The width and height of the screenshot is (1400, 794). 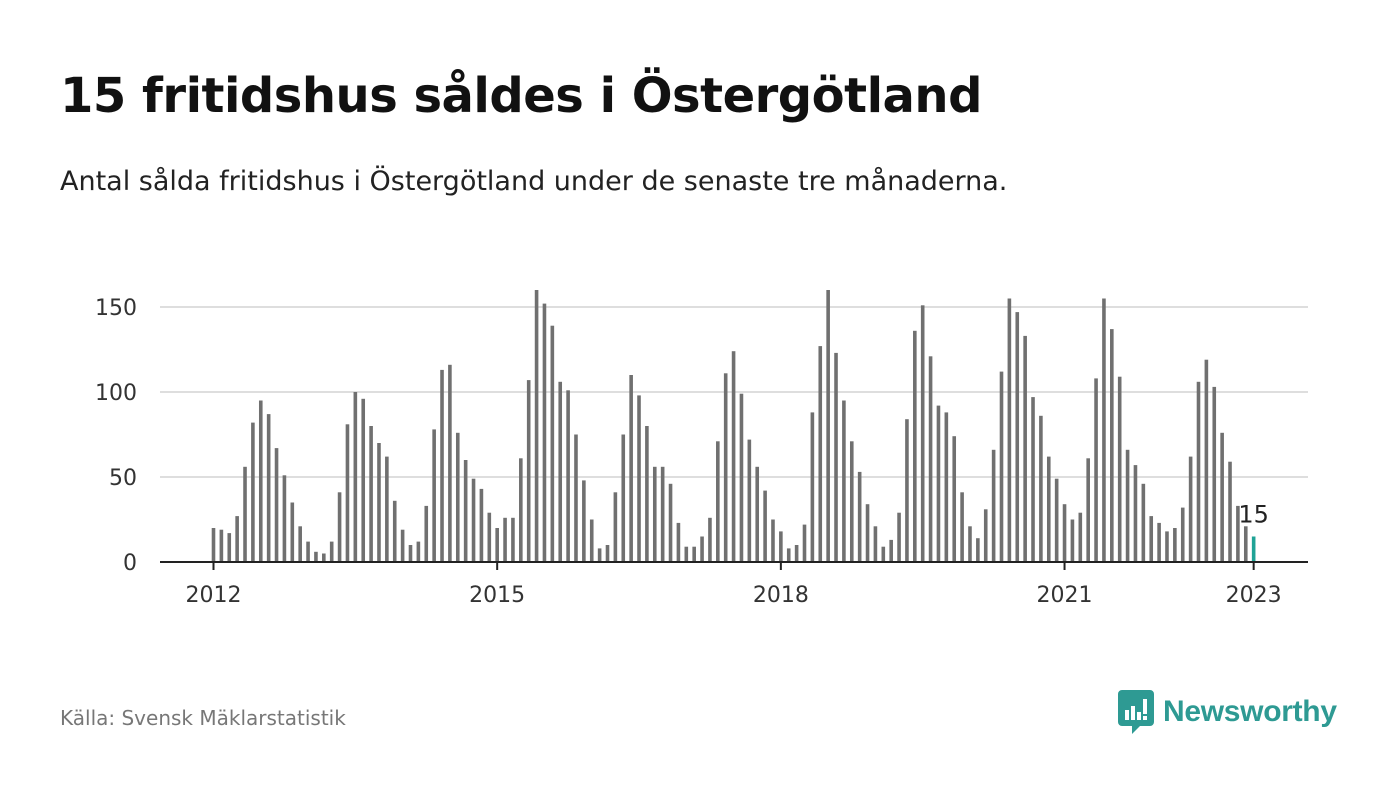 I want to click on x-tick-label: 2015, so click(x=497, y=595).